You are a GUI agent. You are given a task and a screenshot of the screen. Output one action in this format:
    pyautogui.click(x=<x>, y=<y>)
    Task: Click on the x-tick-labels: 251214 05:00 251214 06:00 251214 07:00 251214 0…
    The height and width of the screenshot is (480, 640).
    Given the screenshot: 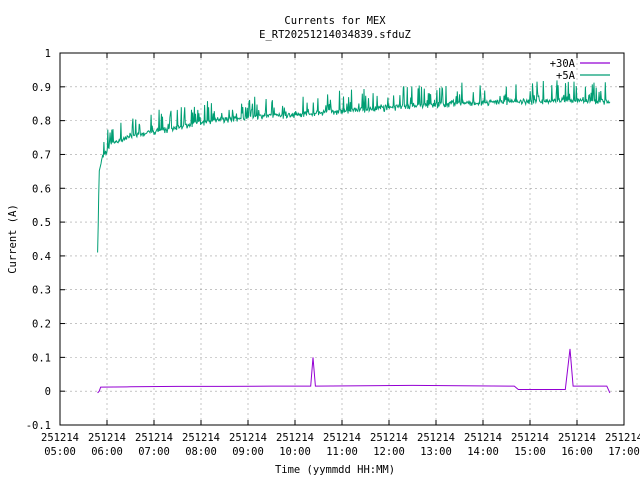 What is the action you would take?
    pyautogui.click(x=340, y=445)
    